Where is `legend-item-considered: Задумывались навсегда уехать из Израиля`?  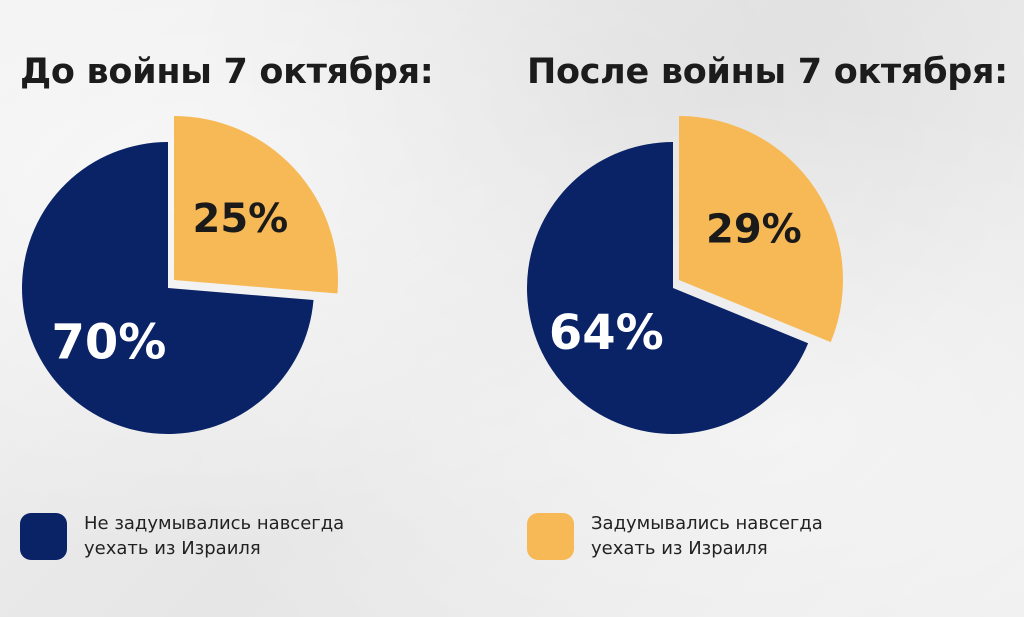
legend-item-considered: Задумывались навсегда уехать из Израиля is located at coordinates (675, 536).